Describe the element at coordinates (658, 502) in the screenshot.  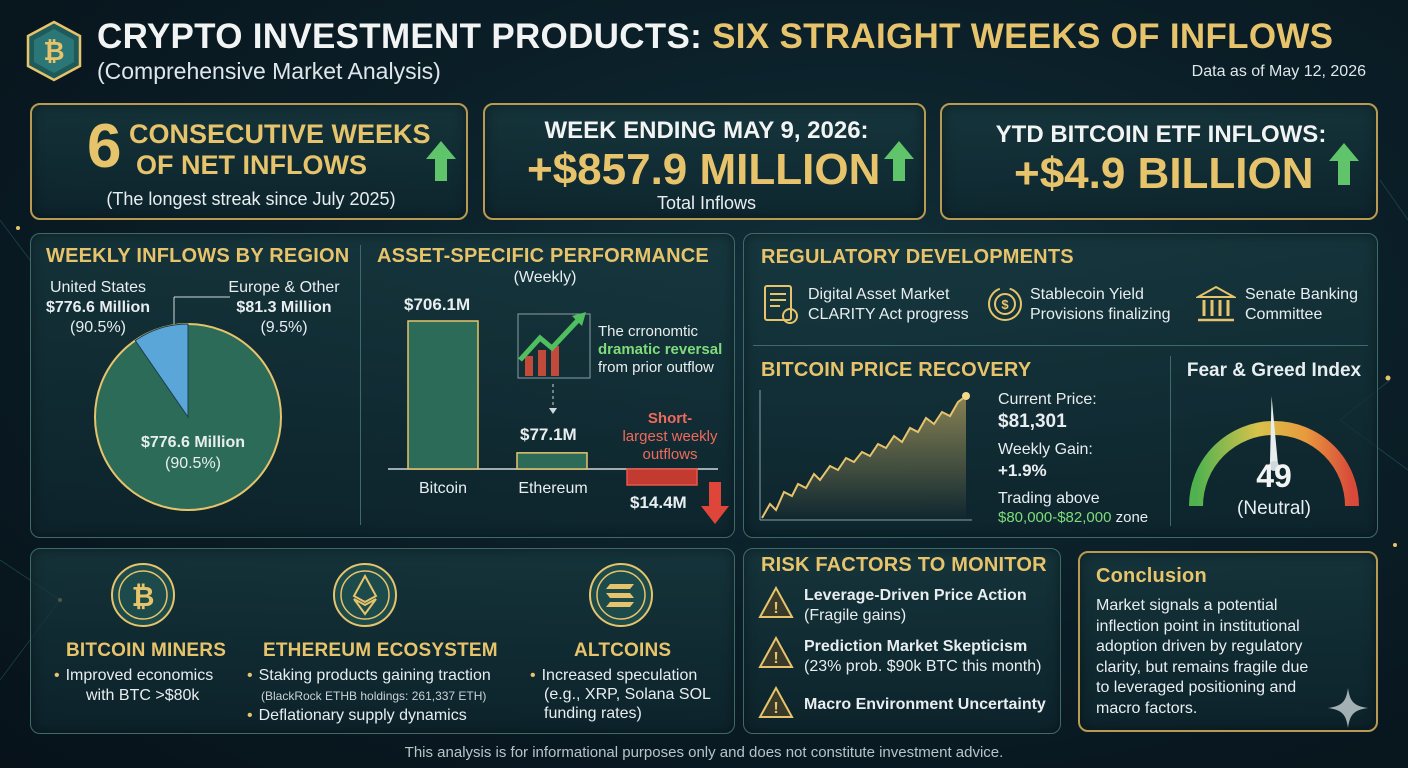
I see `other-bar-value: $14.4M` at that location.